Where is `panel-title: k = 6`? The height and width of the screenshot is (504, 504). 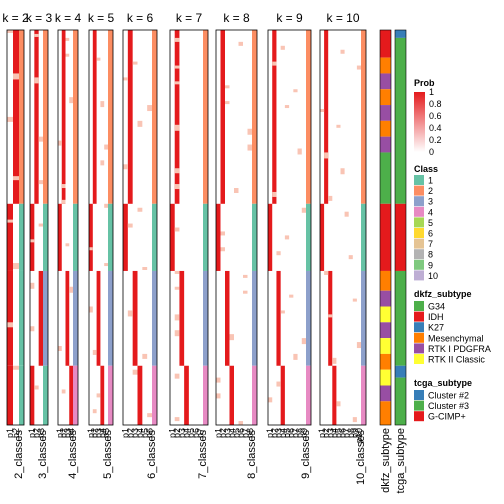 panel-title: k = 6 is located at coordinates (140, 18).